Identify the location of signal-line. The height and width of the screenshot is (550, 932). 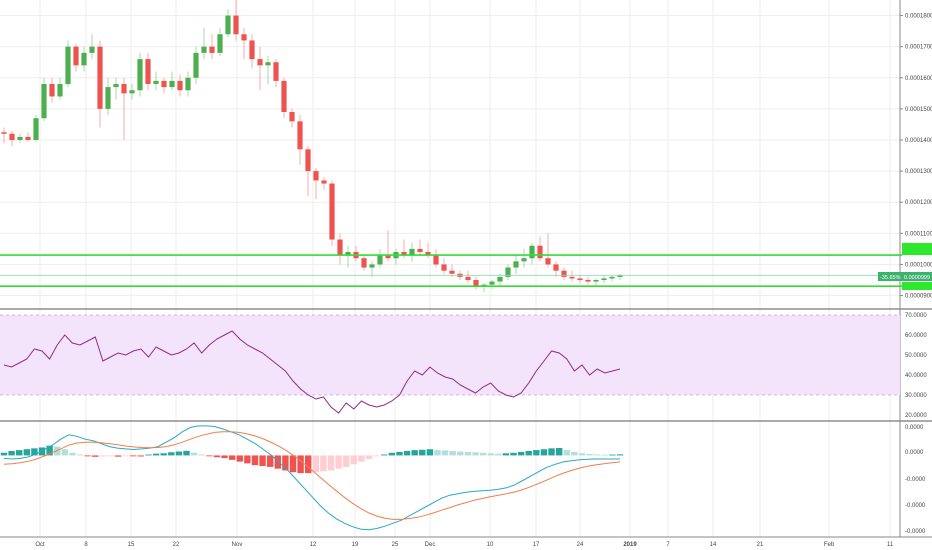
(312, 475).